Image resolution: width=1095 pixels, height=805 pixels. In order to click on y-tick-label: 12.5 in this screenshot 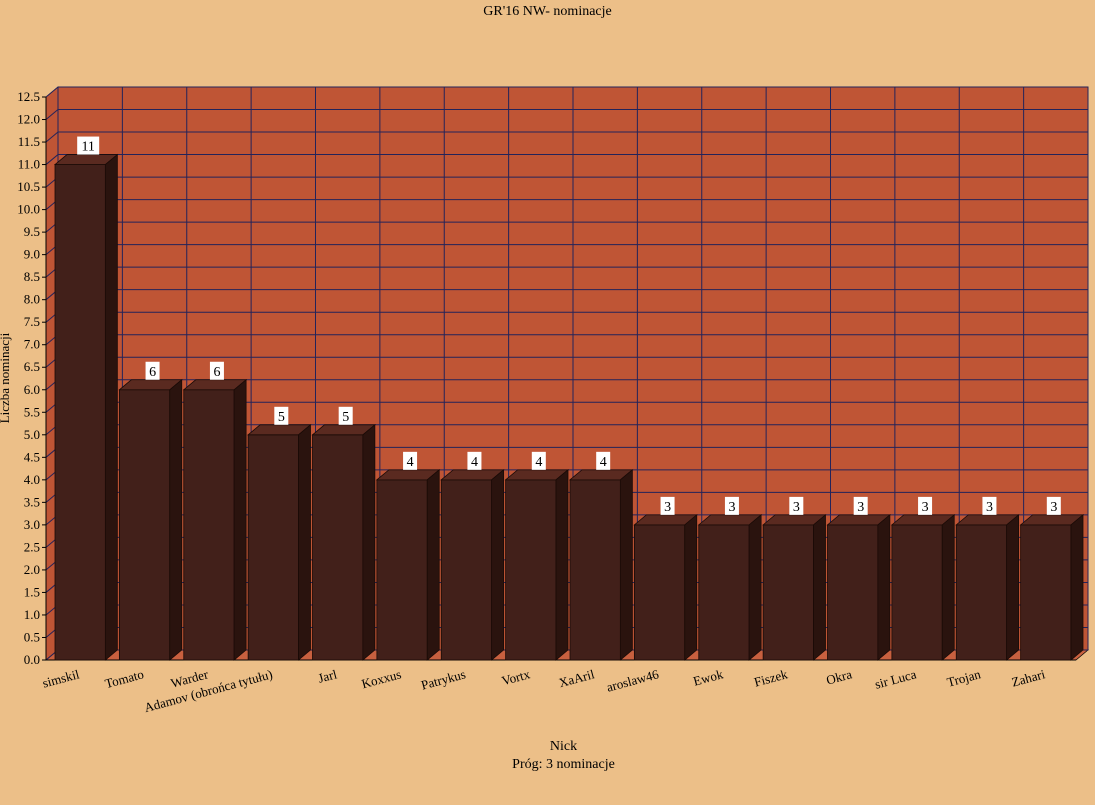, I will do `click(28, 96)`.